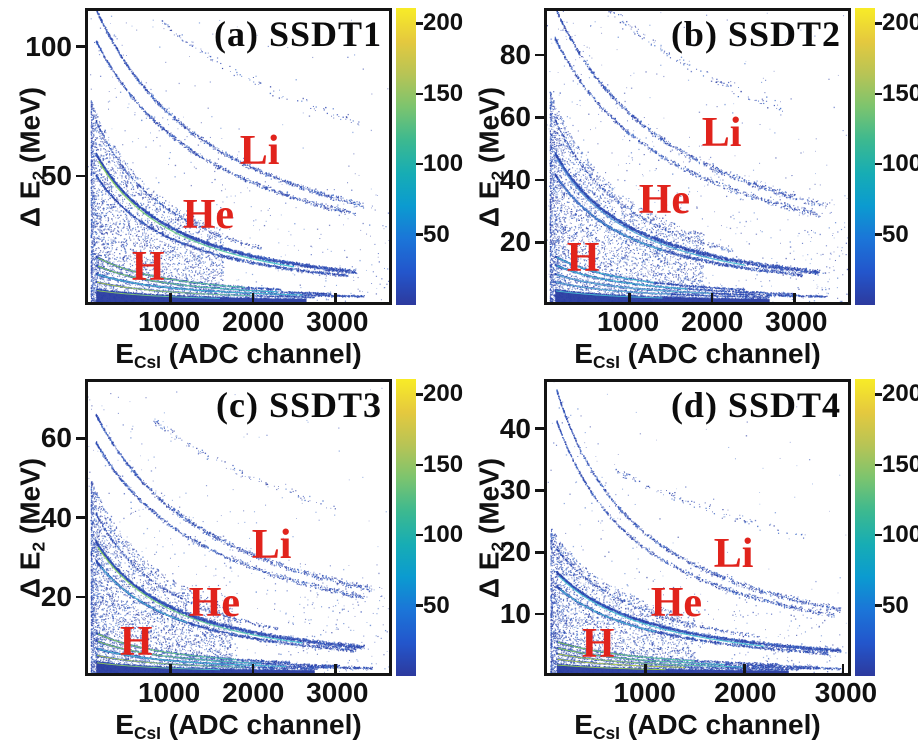  What do you see at coordinates (515, 490) in the screenshot?
I see `y-tick-label: 30` at bounding box center [515, 490].